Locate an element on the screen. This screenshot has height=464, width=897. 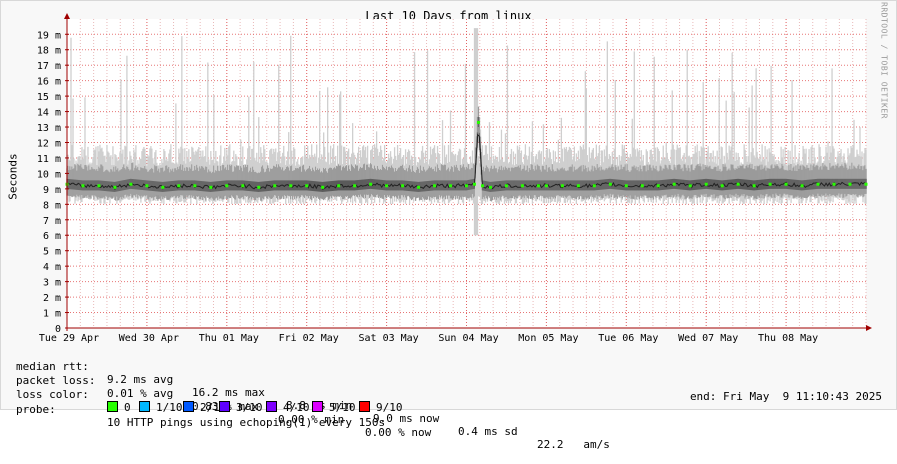
loss-color-item: 3/10 is located at coordinates (241, 407).